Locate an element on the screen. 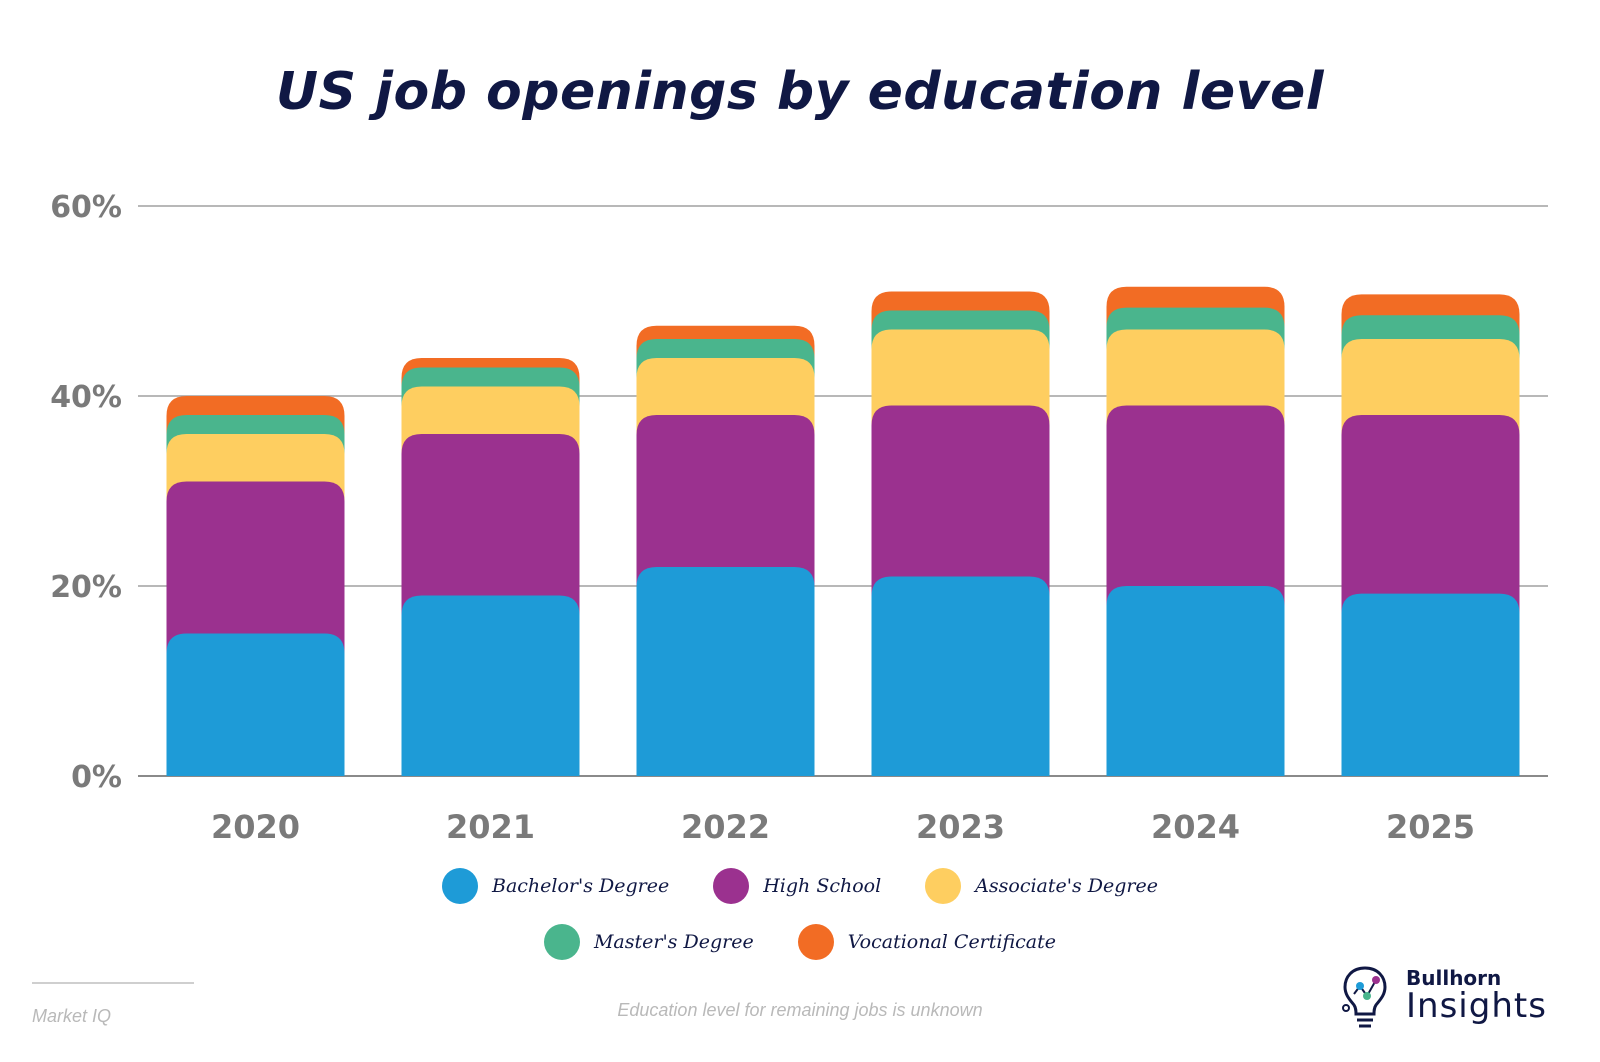 Image resolution: width=1600 pixels, height=1062 pixels. source-divider is located at coordinates (113, 983).